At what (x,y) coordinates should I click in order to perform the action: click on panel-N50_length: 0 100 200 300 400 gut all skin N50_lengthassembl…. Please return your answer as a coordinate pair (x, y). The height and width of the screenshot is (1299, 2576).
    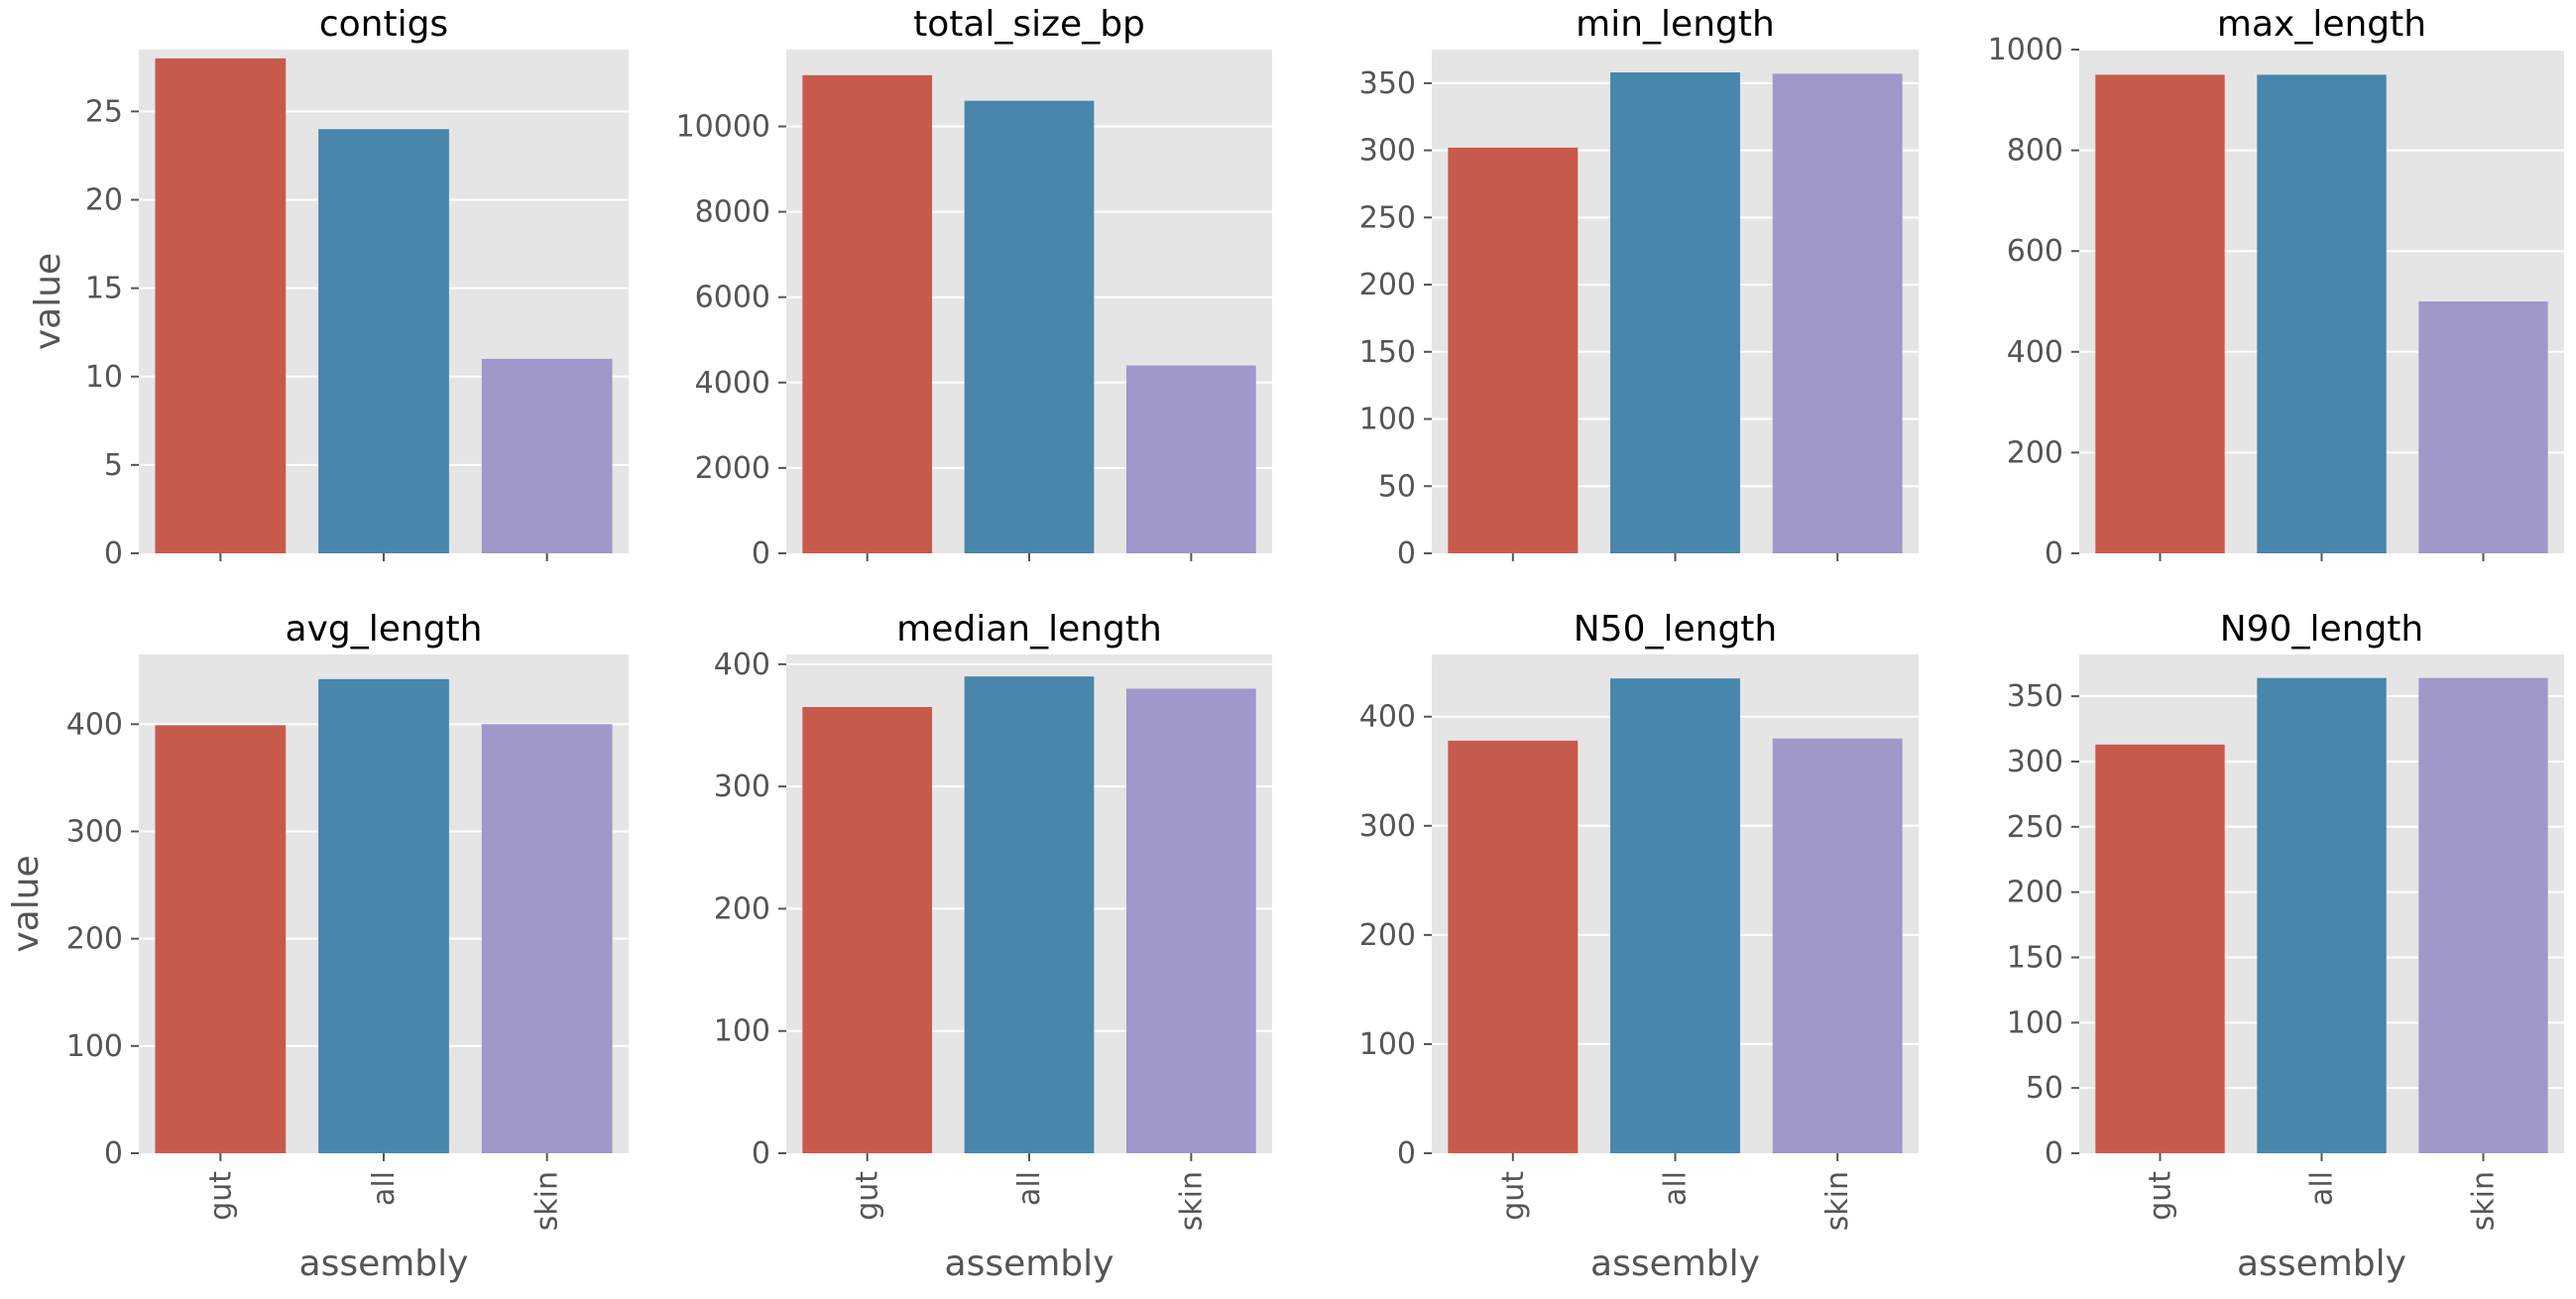
    Looking at the image, I should click on (1639, 946).